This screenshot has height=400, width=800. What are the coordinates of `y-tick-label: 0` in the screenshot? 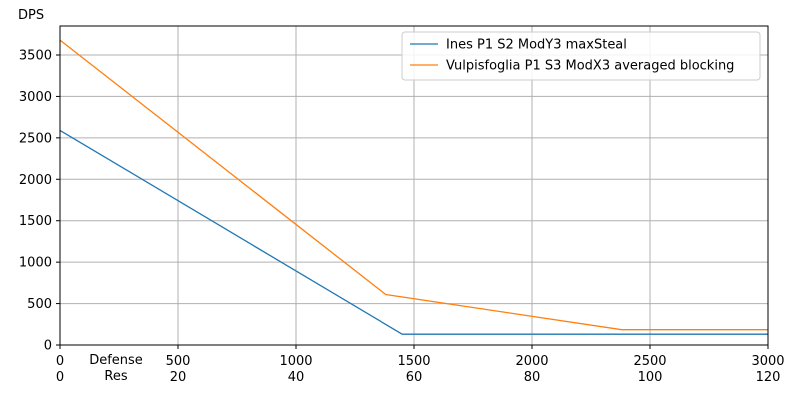 It's located at (48, 346).